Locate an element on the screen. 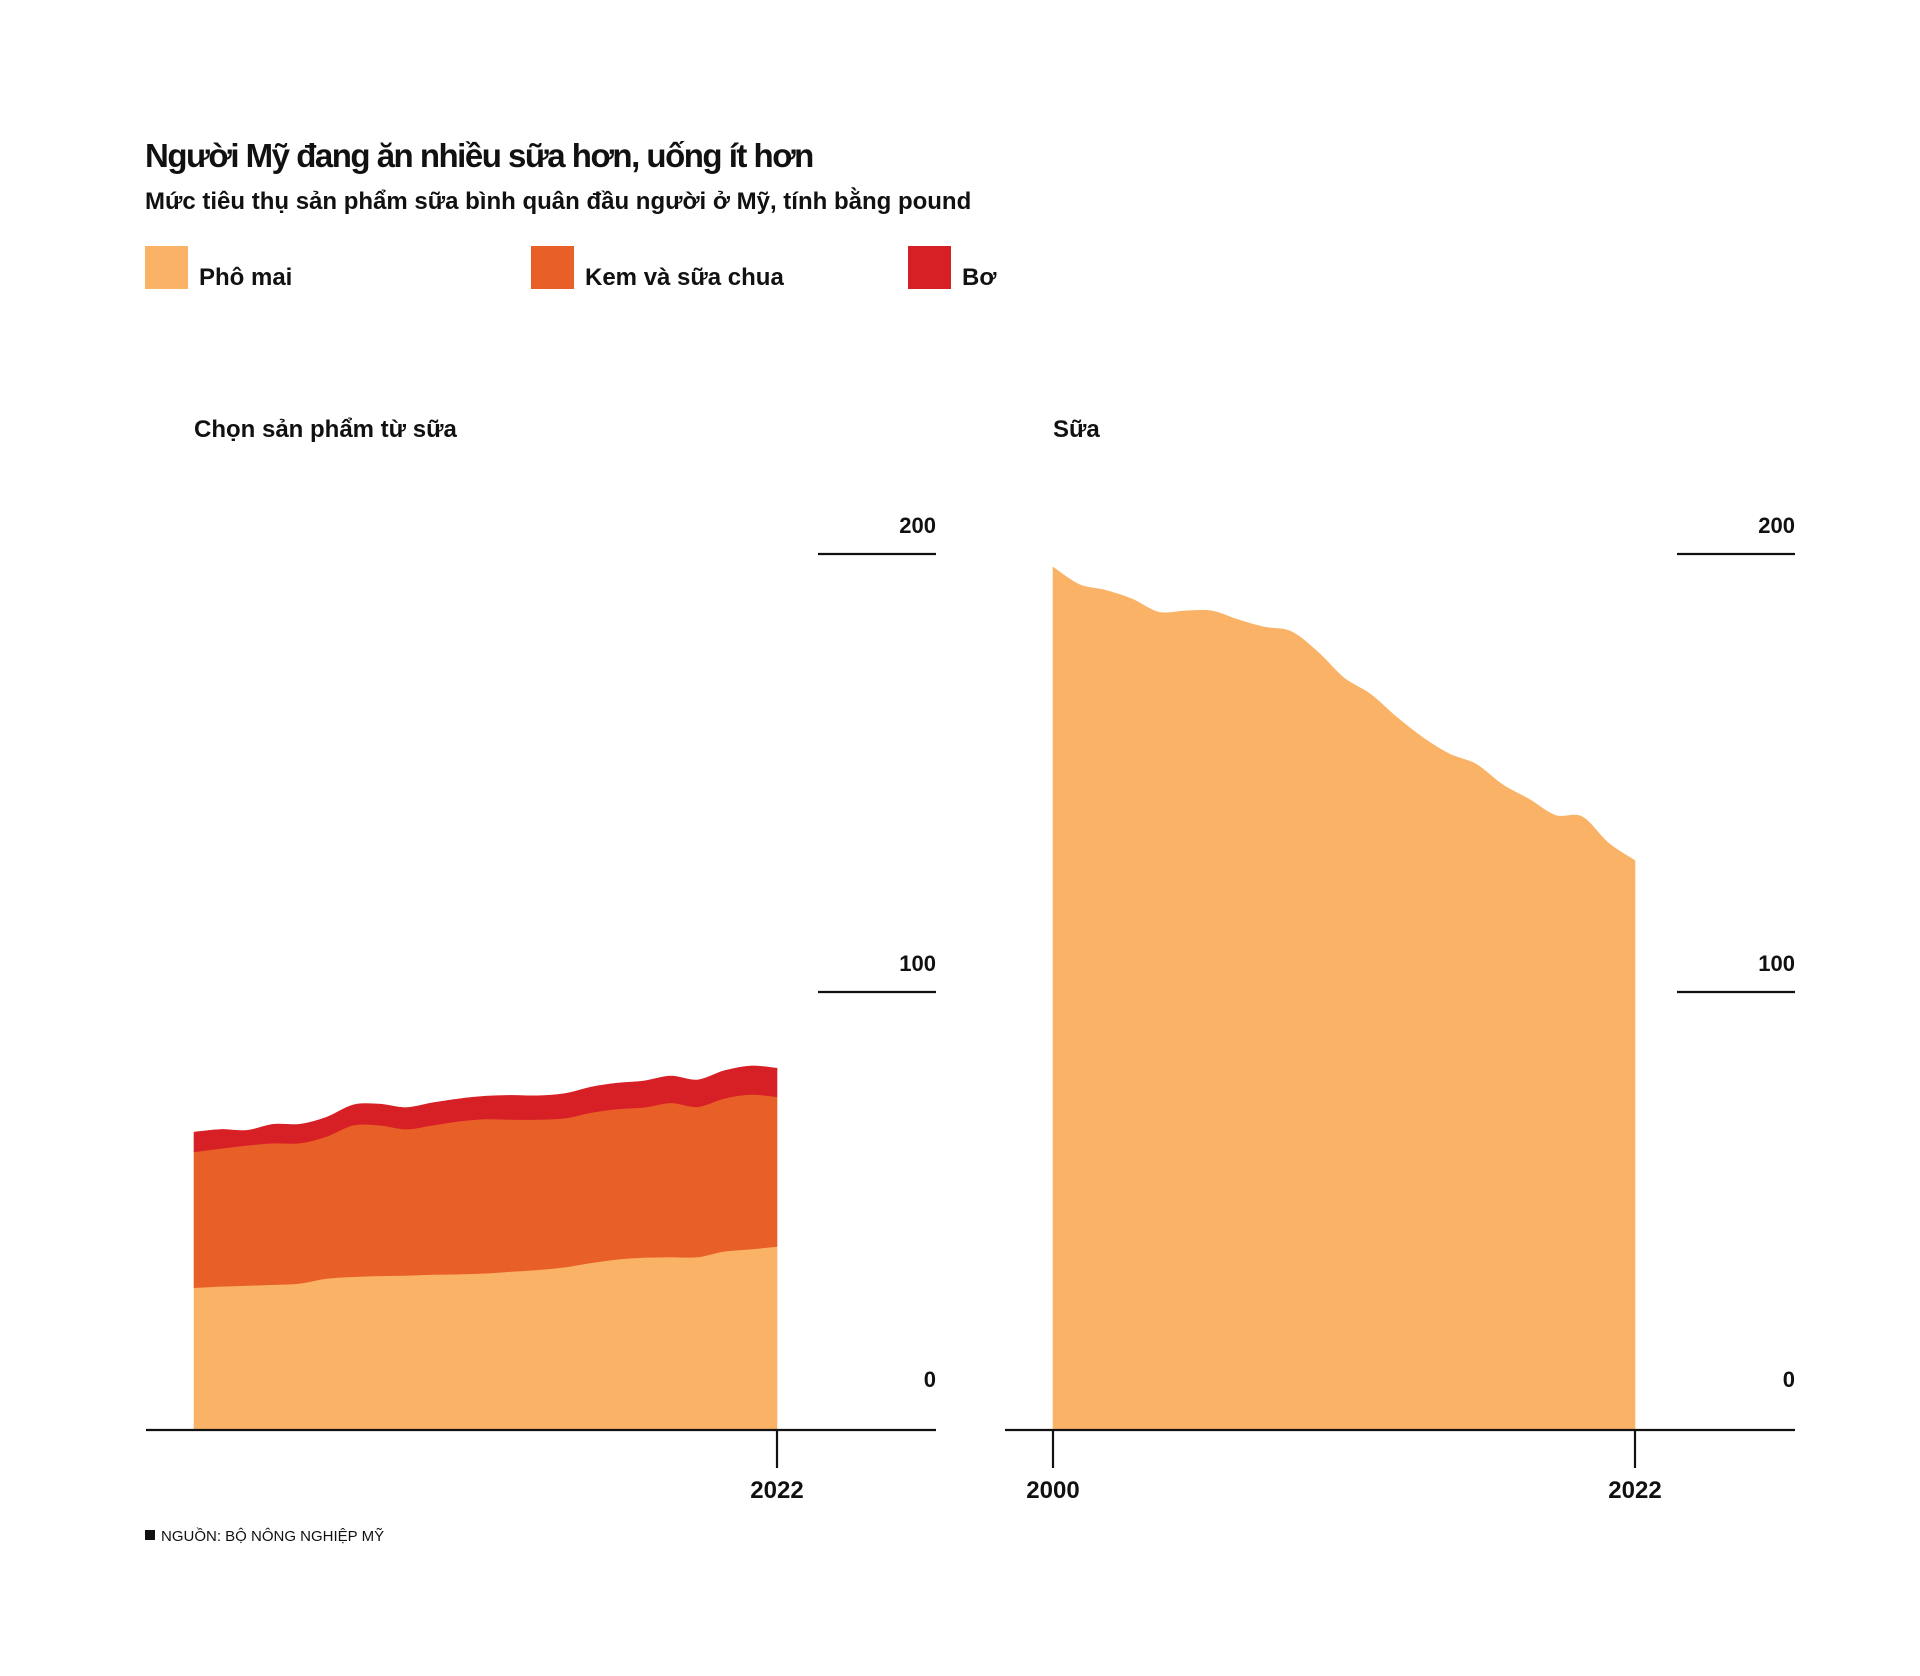  legend-label-bo: Bơ is located at coordinates (979, 277).